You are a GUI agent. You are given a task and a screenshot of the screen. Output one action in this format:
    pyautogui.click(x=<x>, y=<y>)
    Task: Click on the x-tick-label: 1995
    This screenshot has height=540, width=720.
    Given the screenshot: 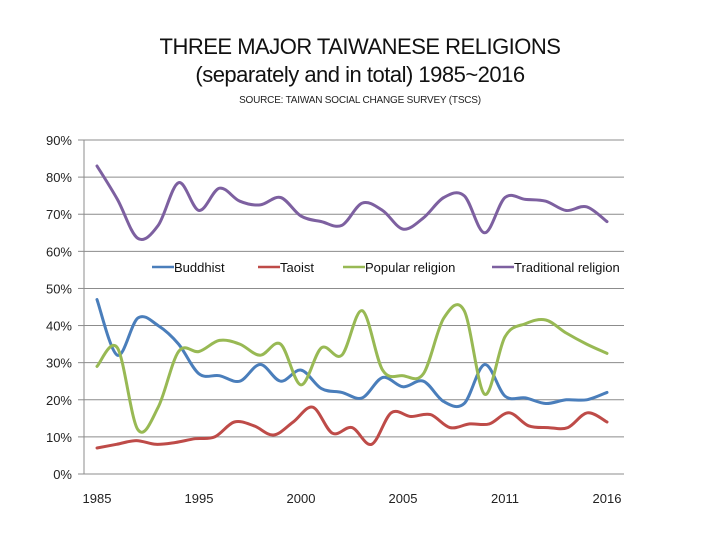 What is the action you would take?
    pyautogui.click(x=199, y=498)
    